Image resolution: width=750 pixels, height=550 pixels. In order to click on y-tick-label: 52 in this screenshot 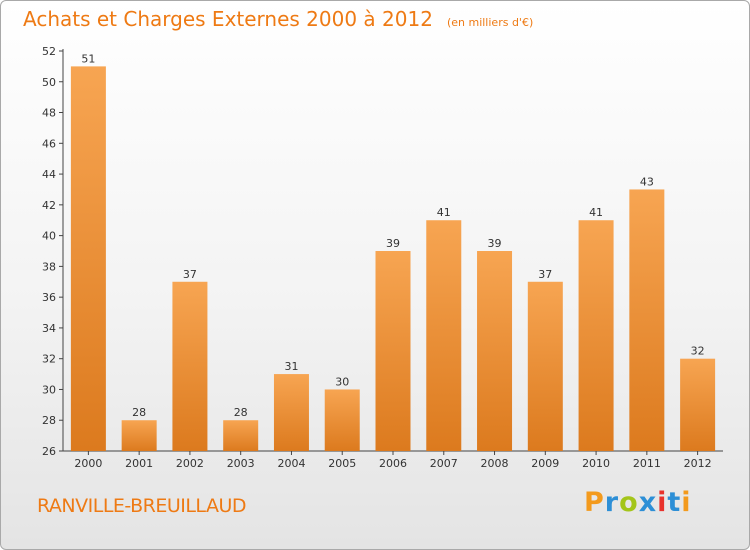, I will do `click(49, 51)`.